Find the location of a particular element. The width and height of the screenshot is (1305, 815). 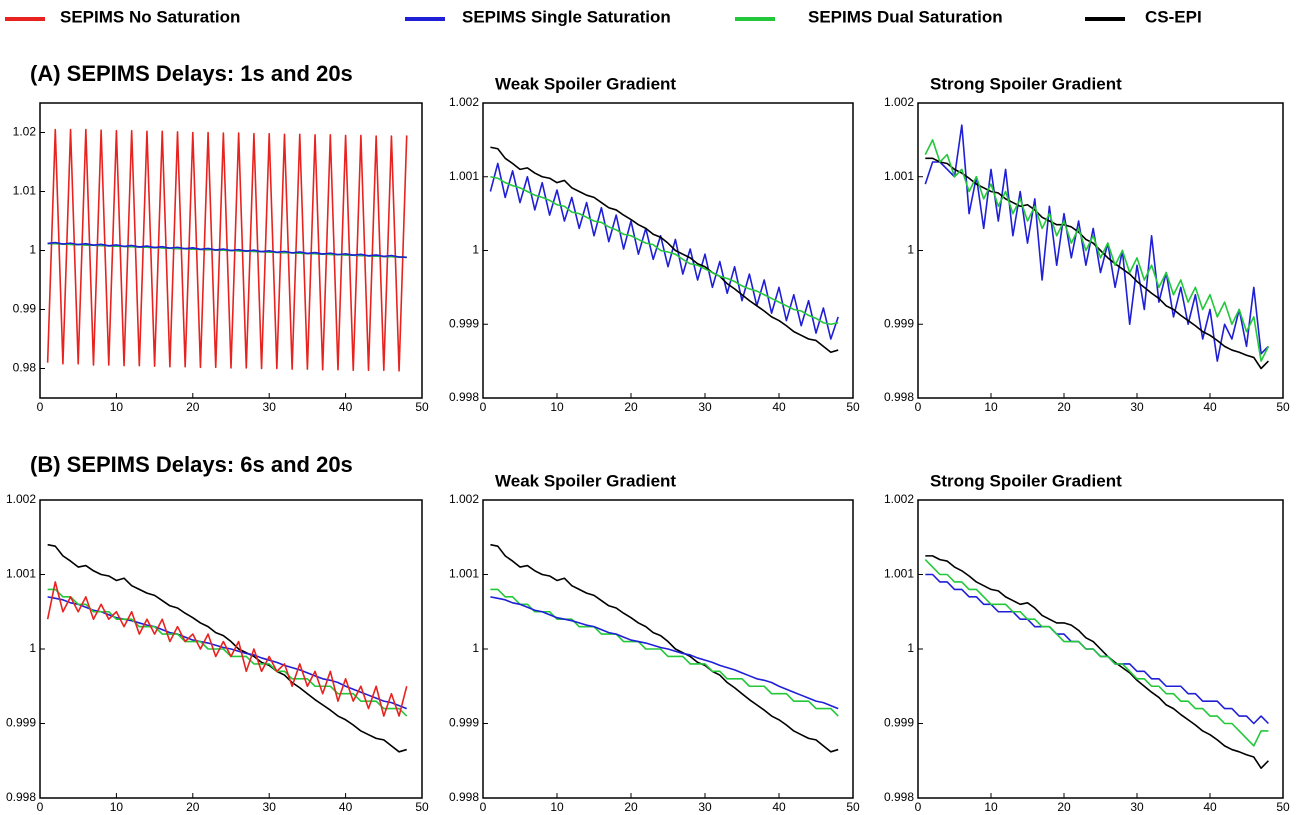

legend-label: CS-EPI is located at coordinates (1173, 16).